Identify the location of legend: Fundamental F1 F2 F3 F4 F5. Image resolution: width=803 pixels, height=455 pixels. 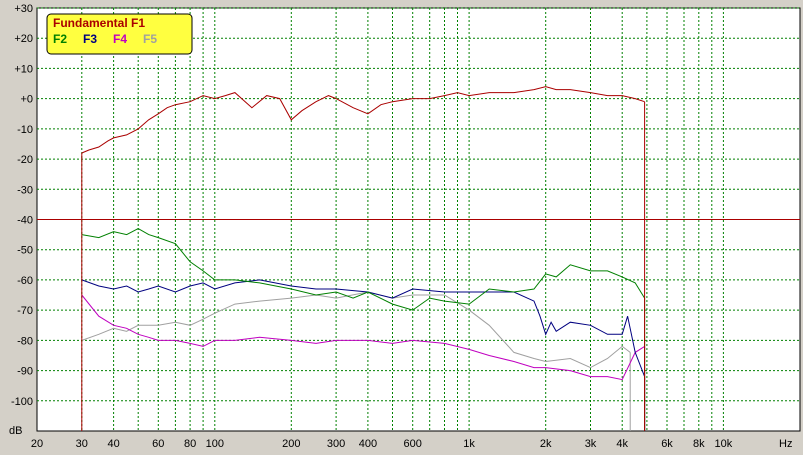
(119, 34).